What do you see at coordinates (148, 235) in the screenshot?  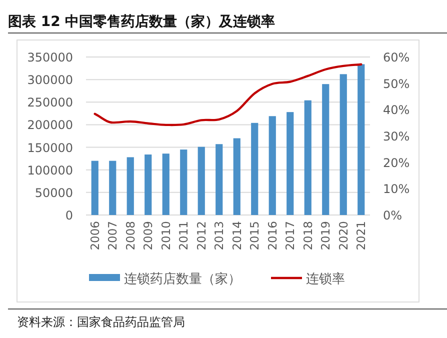 I see `x-tick-label: 2009` at bounding box center [148, 235].